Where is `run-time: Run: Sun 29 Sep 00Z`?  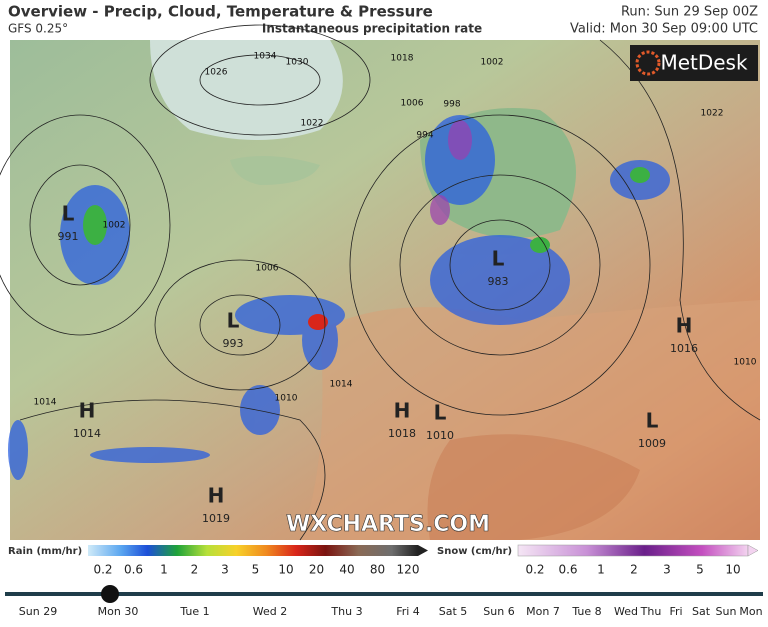 run-time: Run: Sun 29 Sep 00Z is located at coordinates (689, 12).